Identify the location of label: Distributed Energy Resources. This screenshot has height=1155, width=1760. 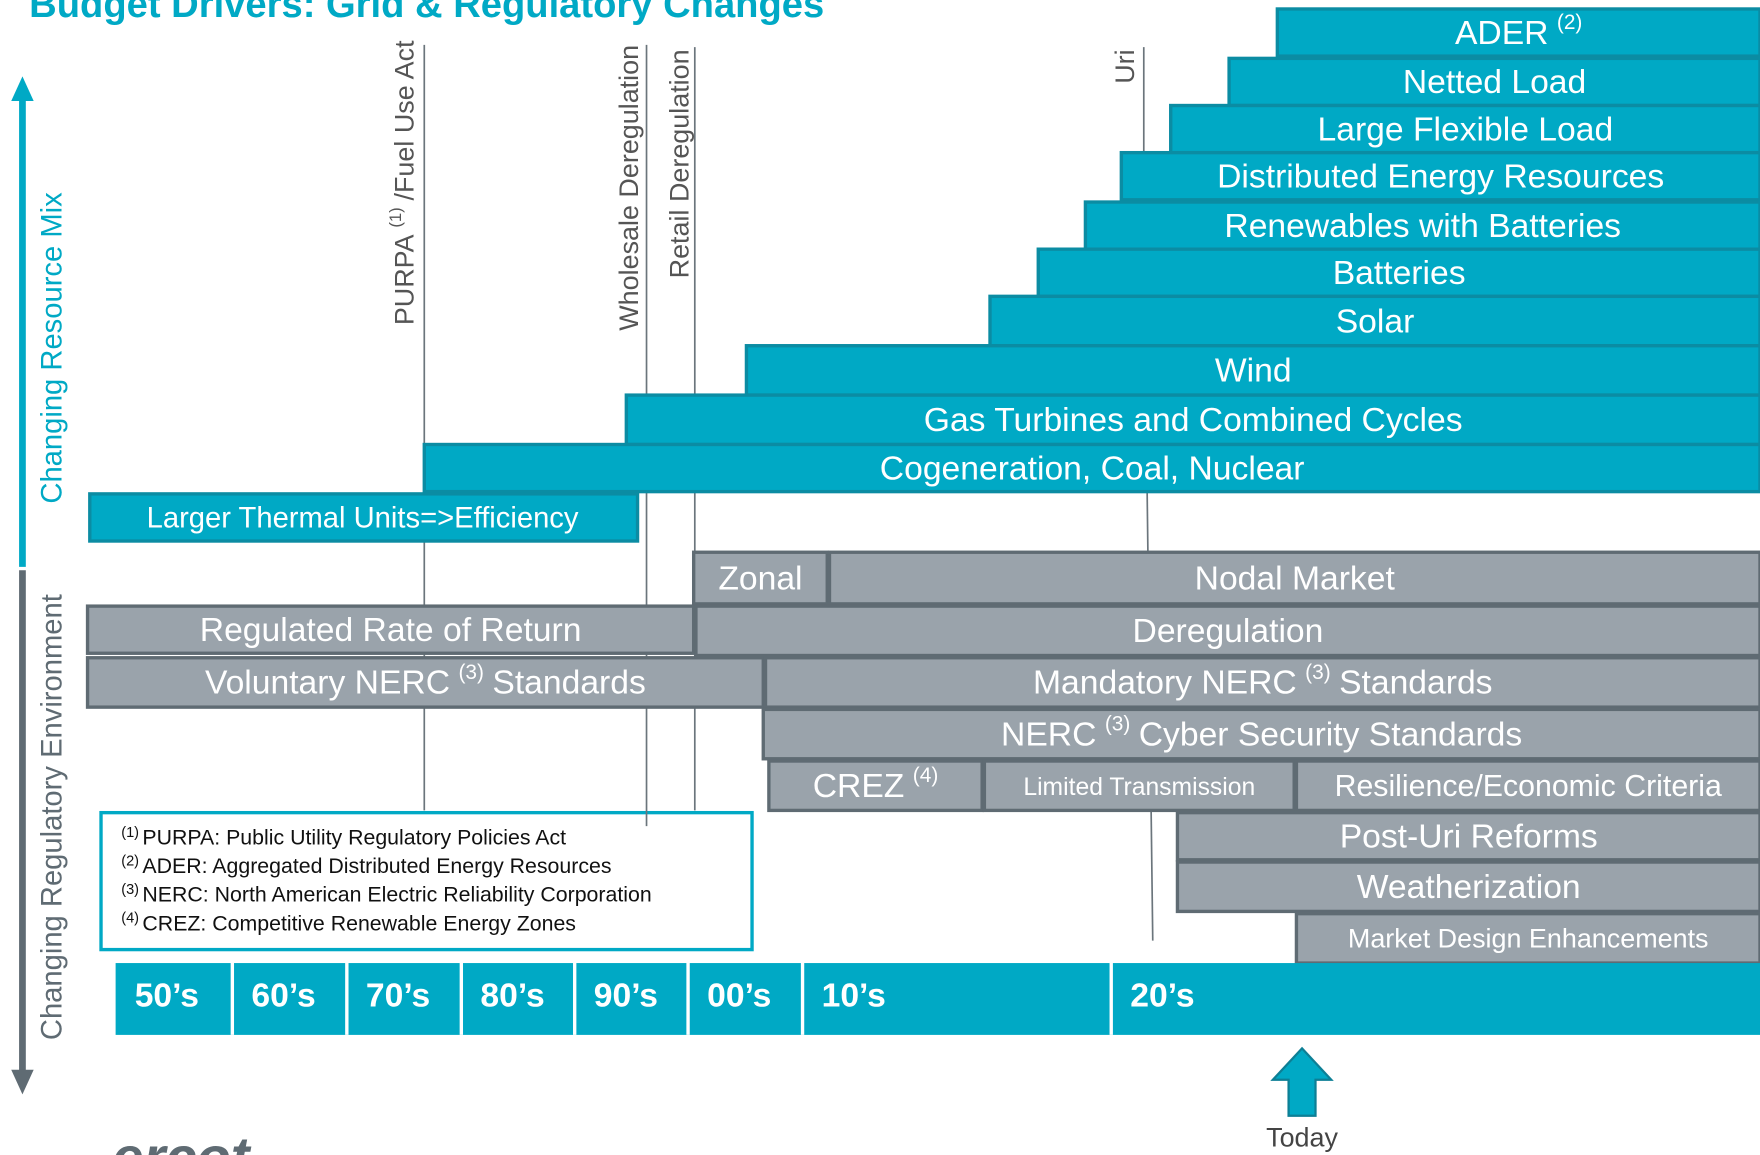
(1440, 176).